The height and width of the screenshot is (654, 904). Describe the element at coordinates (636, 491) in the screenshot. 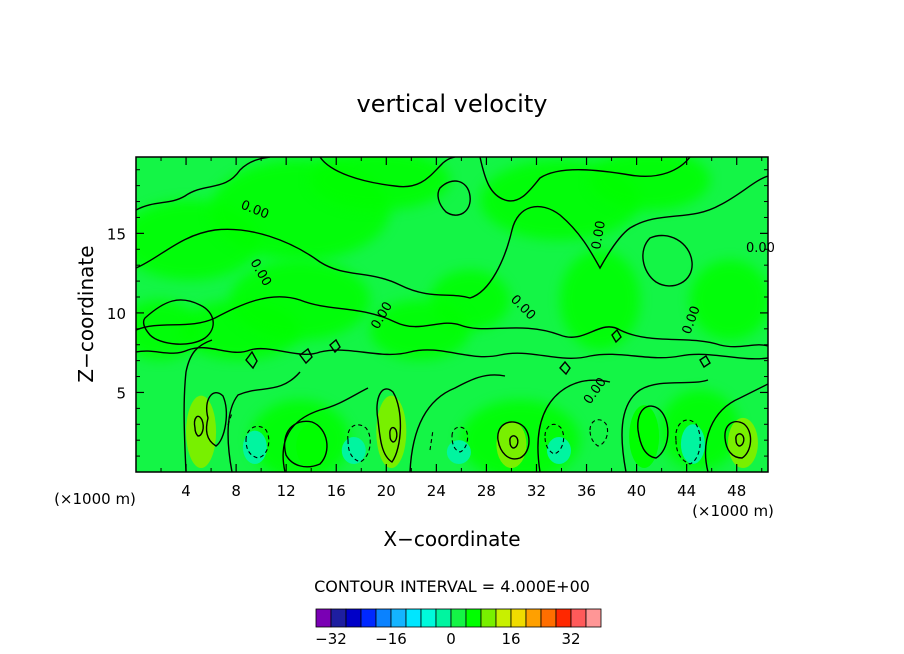

I see `x-tick-label: 40` at that location.